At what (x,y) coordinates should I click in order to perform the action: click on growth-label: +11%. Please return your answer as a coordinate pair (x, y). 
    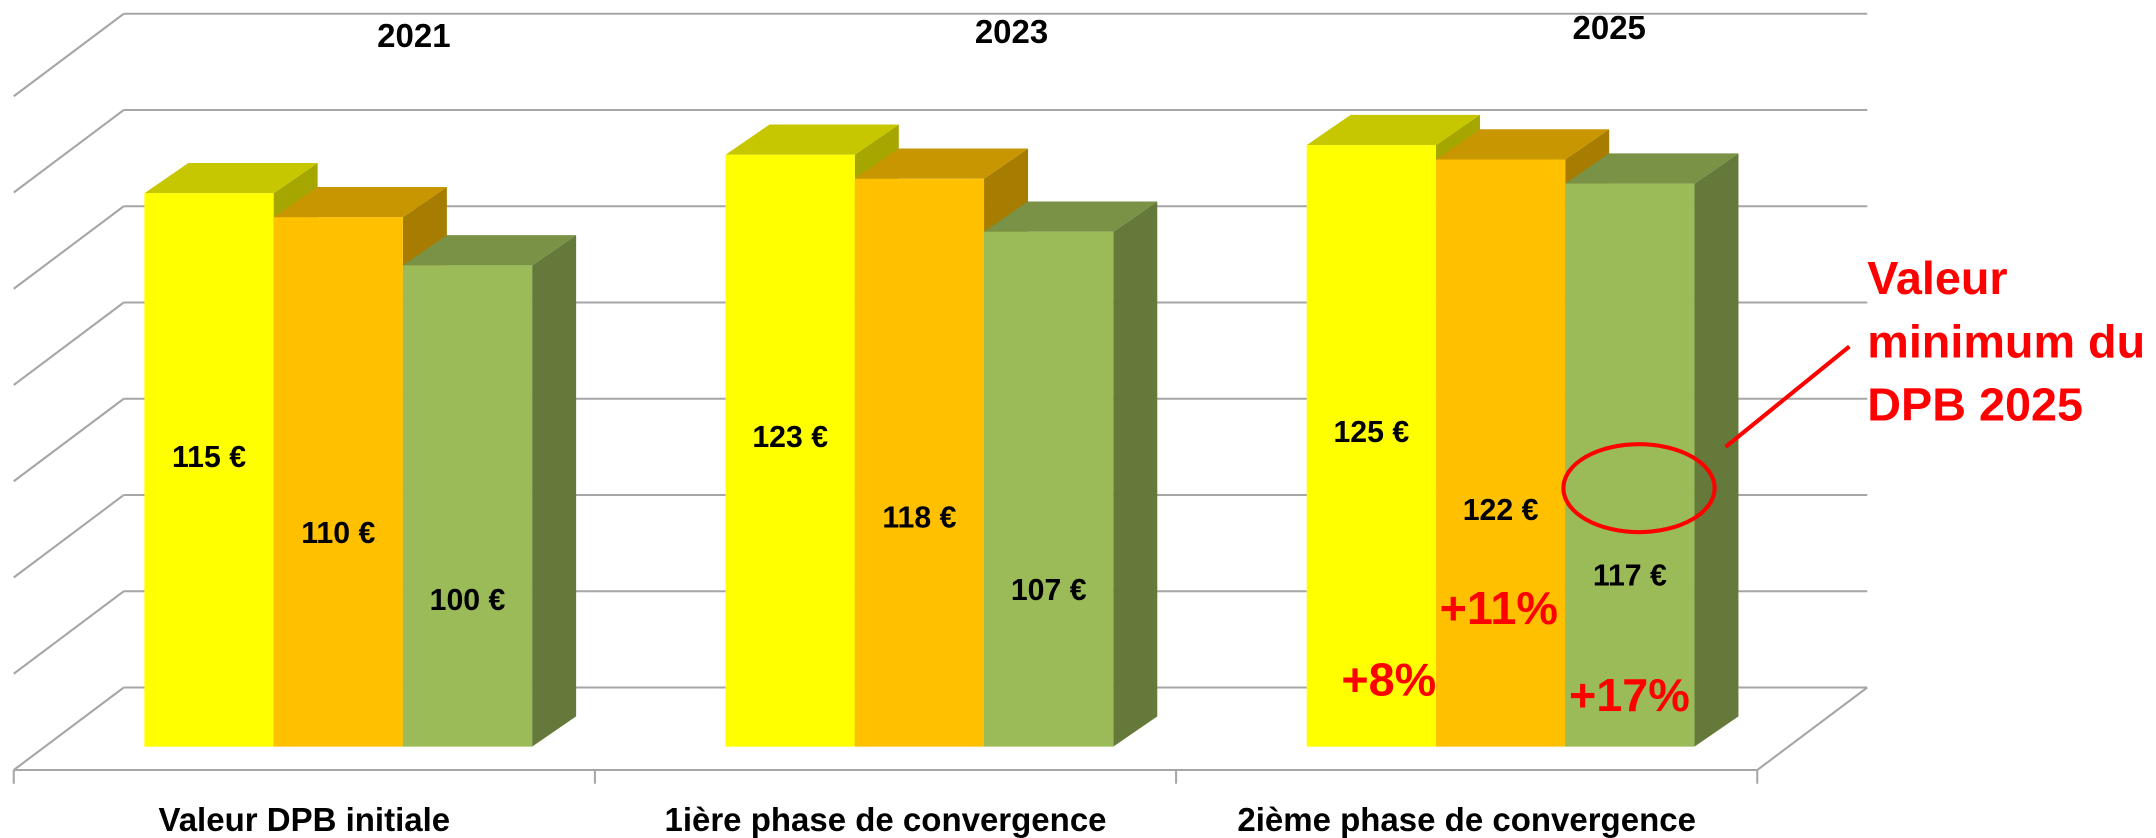
    Looking at the image, I should click on (1499, 608).